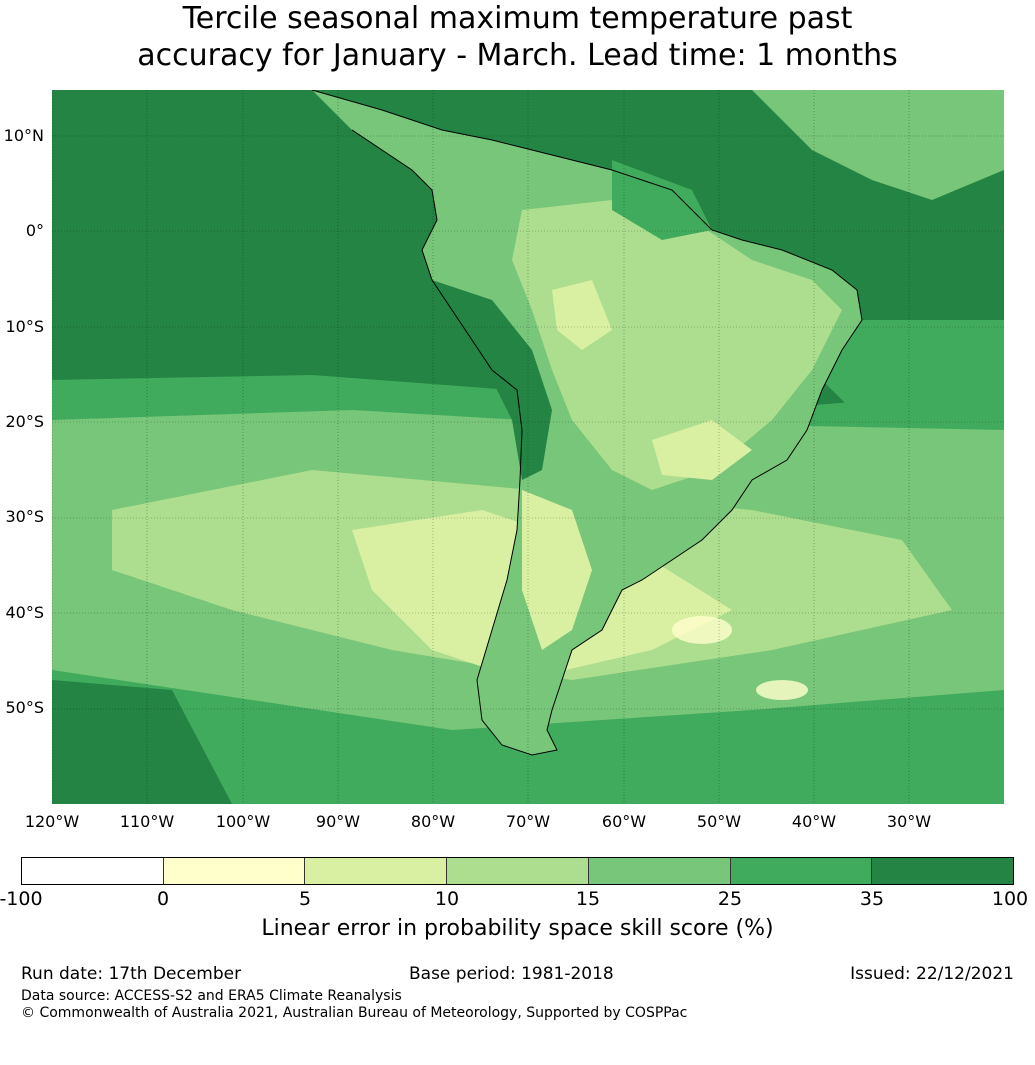 The width and height of the screenshot is (1035, 1065). What do you see at coordinates (24, 516) in the screenshot?
I see `lat-label-30s: 30°S` at bounding box center [24, 516].